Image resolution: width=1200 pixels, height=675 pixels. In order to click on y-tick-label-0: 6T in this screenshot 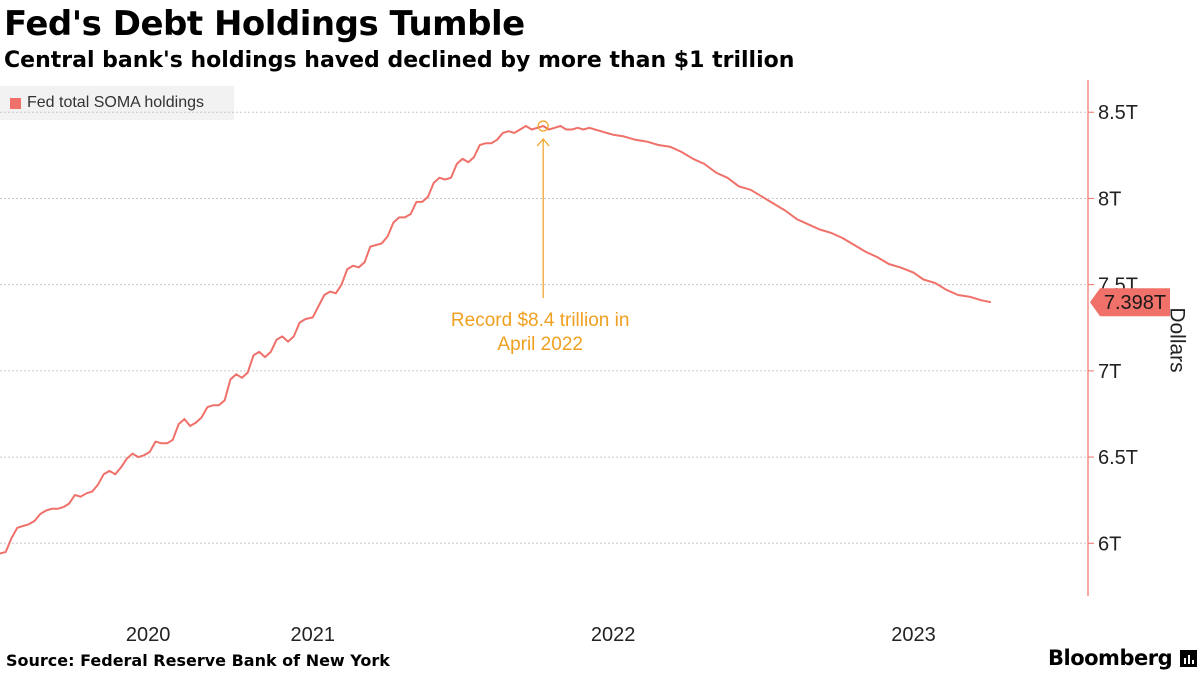, I will do `click(1109, 544)`.